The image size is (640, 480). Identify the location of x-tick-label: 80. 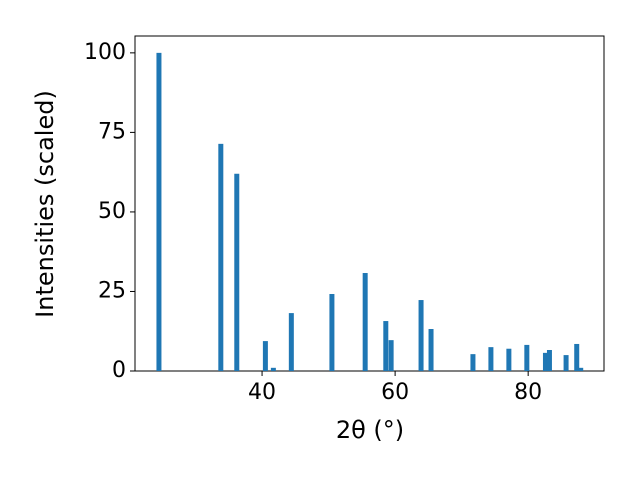
(528, 392).